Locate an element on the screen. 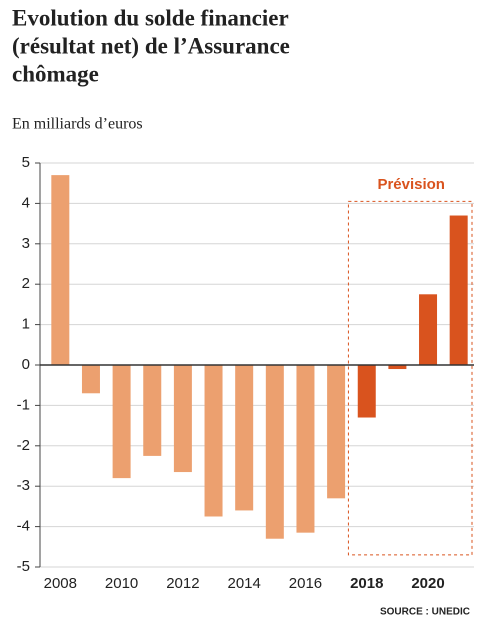 Image resolution: width=477 pixels, height=625 pixels. chart-title: (résultat net) de l’Assurance is located at coordinates (151, 45).